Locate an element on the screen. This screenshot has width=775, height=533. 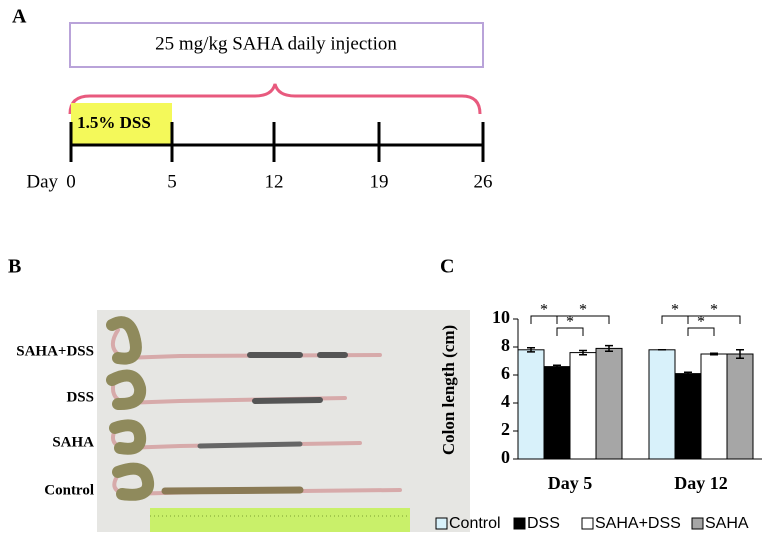
x-tick-label: Day 12 is located at coordinates (701, 483).